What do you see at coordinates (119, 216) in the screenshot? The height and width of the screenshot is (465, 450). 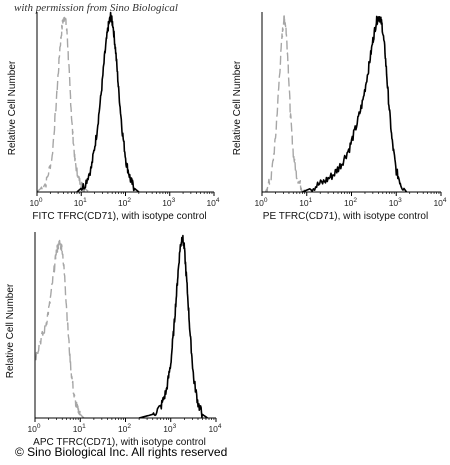 I see `x-axis-title: FITC TFRC(CD71), with isotype control` at bounding box center [119, 216].